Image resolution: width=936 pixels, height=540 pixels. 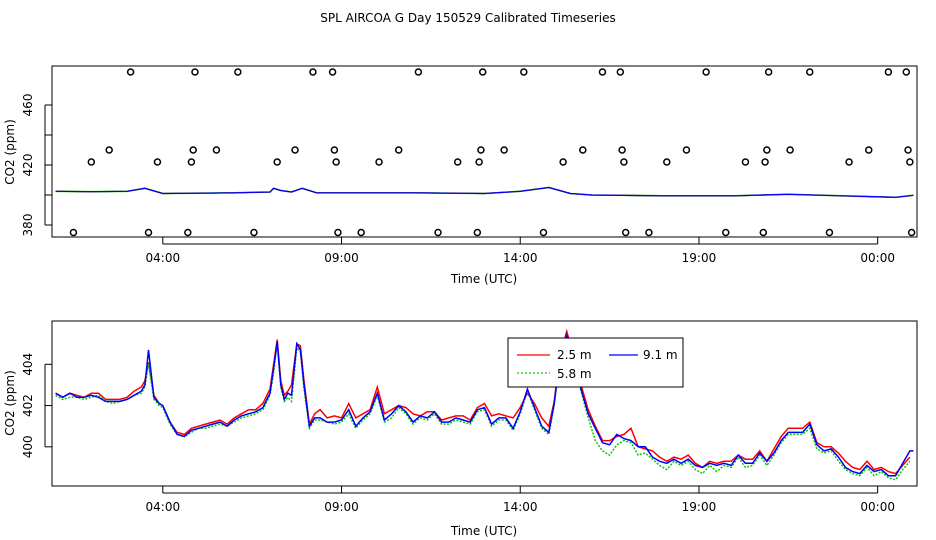 What do you see at coordinates (163, 507) in the screenshot?
I see `bottom-x-tick-label: 04:00` at bounding box center [163, 507].